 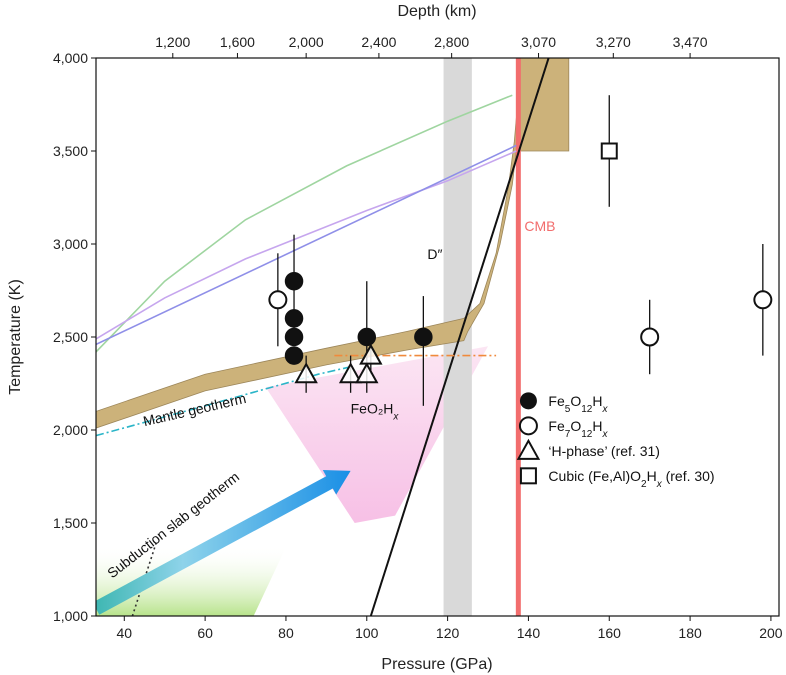 I want to click on cmb-label: CMB, so click(x=539, y=226).